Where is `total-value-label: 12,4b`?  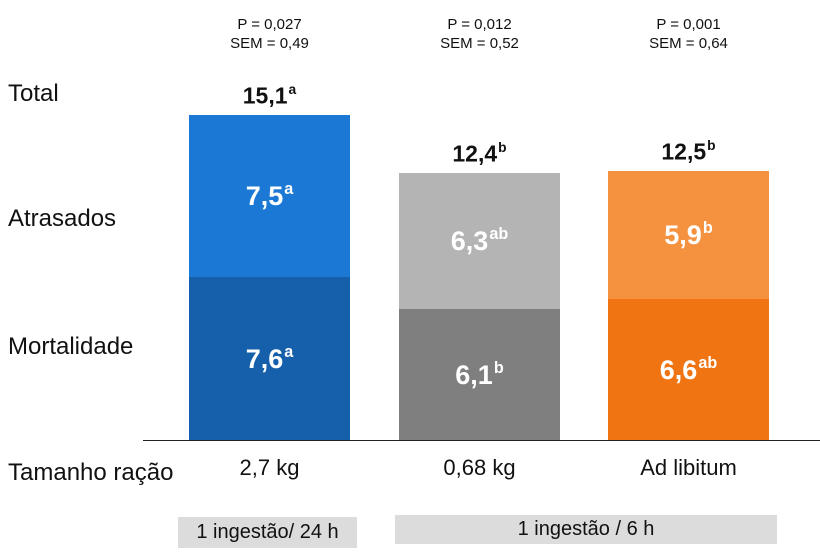 total-value-label: 12,4b is located at coordinates (479, 154).